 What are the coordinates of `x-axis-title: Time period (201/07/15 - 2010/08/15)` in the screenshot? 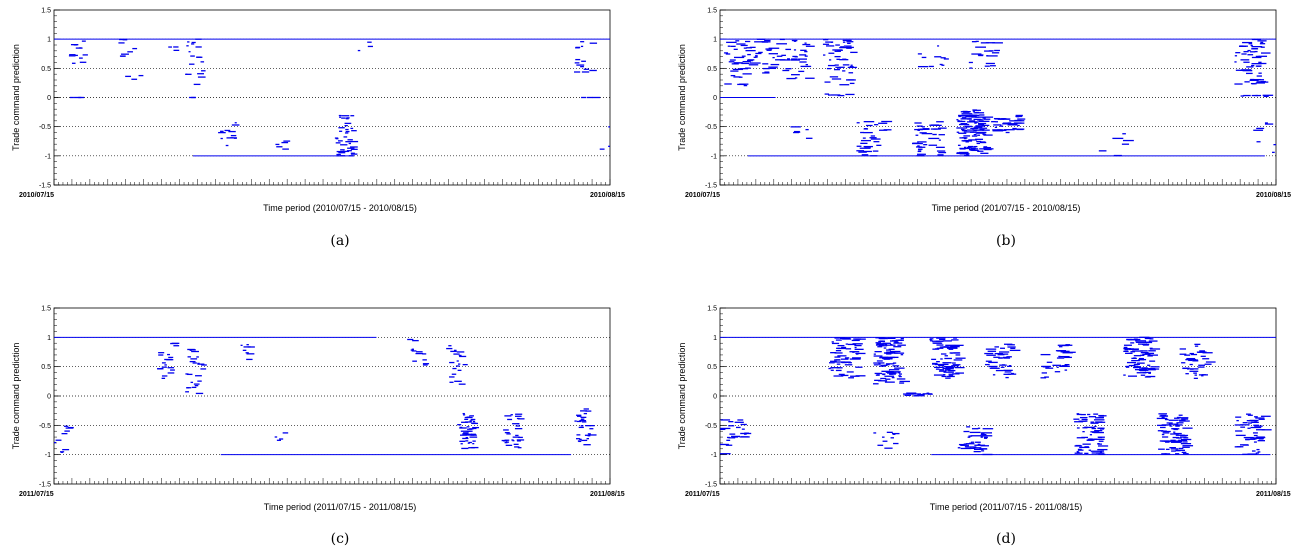 It's located at (1006, 208).